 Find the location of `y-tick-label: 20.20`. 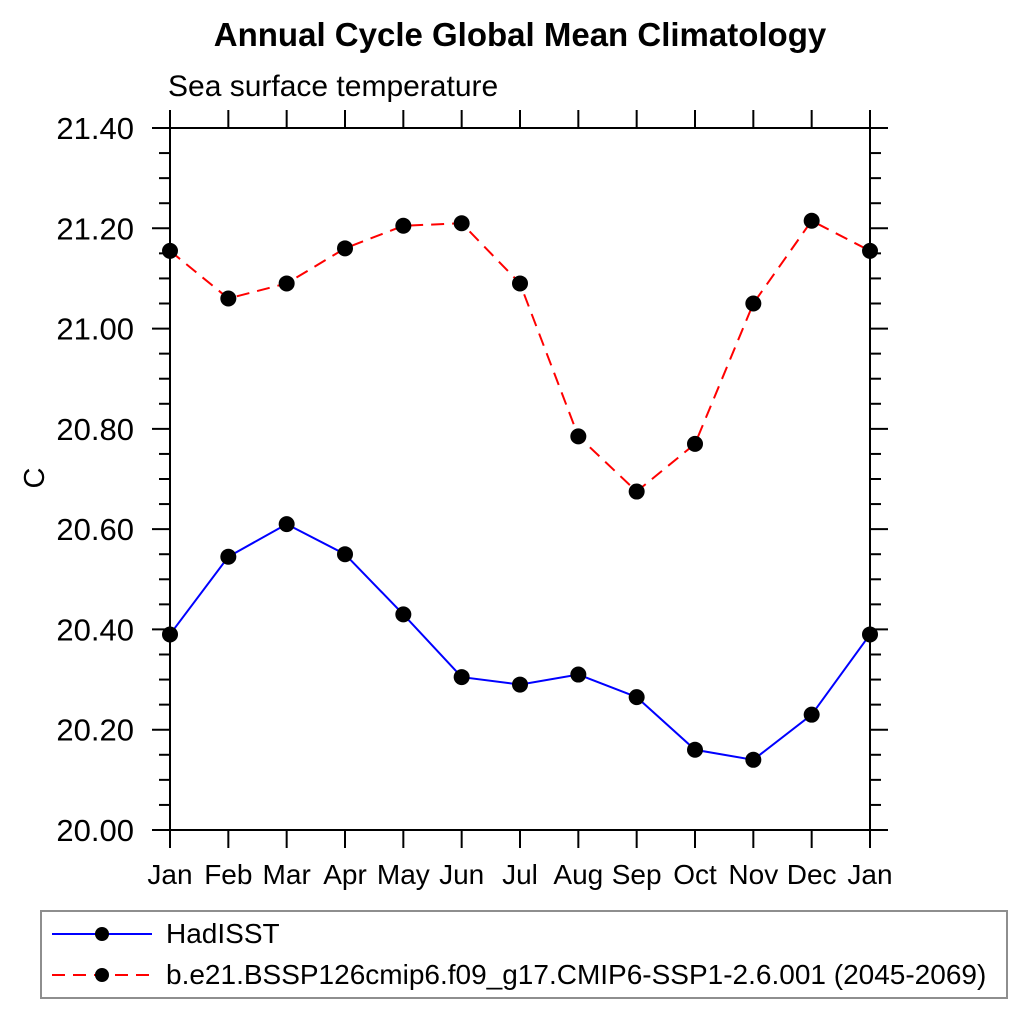

y-tick-label: 20.20 is located at coordinates (95, 730).